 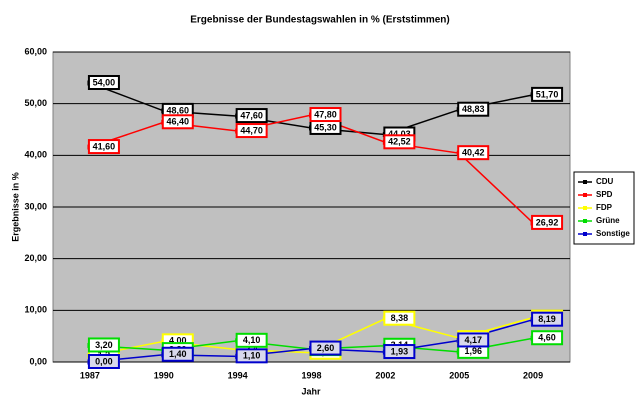 I want to click on data-label: 54,00, so click(x=104, y=82).